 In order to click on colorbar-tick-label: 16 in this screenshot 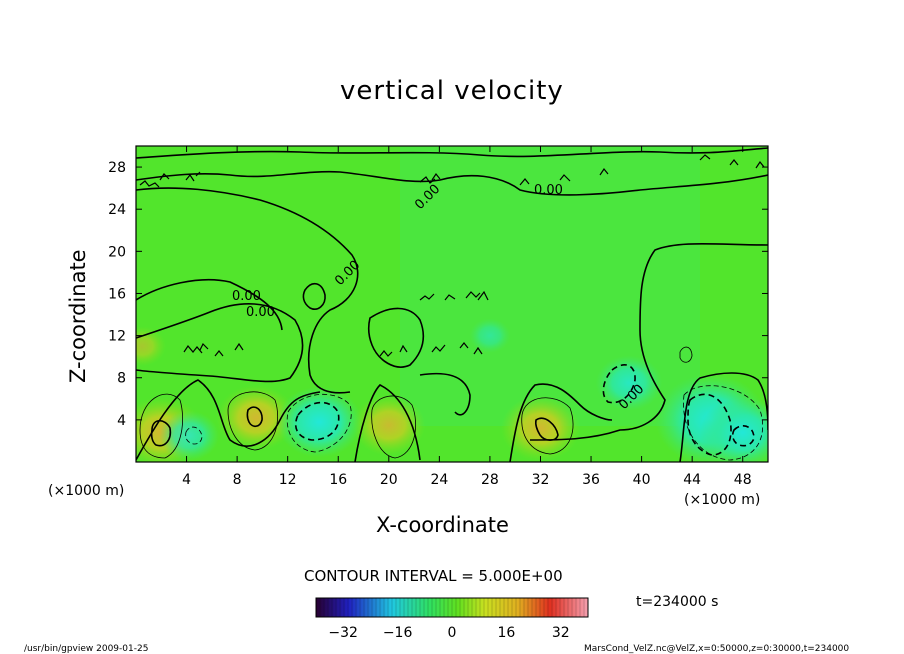, I will do `click(506, 633)`.